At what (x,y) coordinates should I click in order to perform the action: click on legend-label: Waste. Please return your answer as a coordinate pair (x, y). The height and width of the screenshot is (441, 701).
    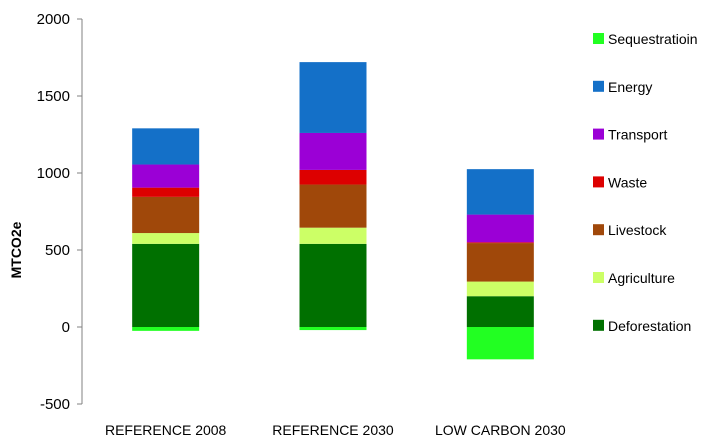
    Looking at the image, I should click on (627, 182).